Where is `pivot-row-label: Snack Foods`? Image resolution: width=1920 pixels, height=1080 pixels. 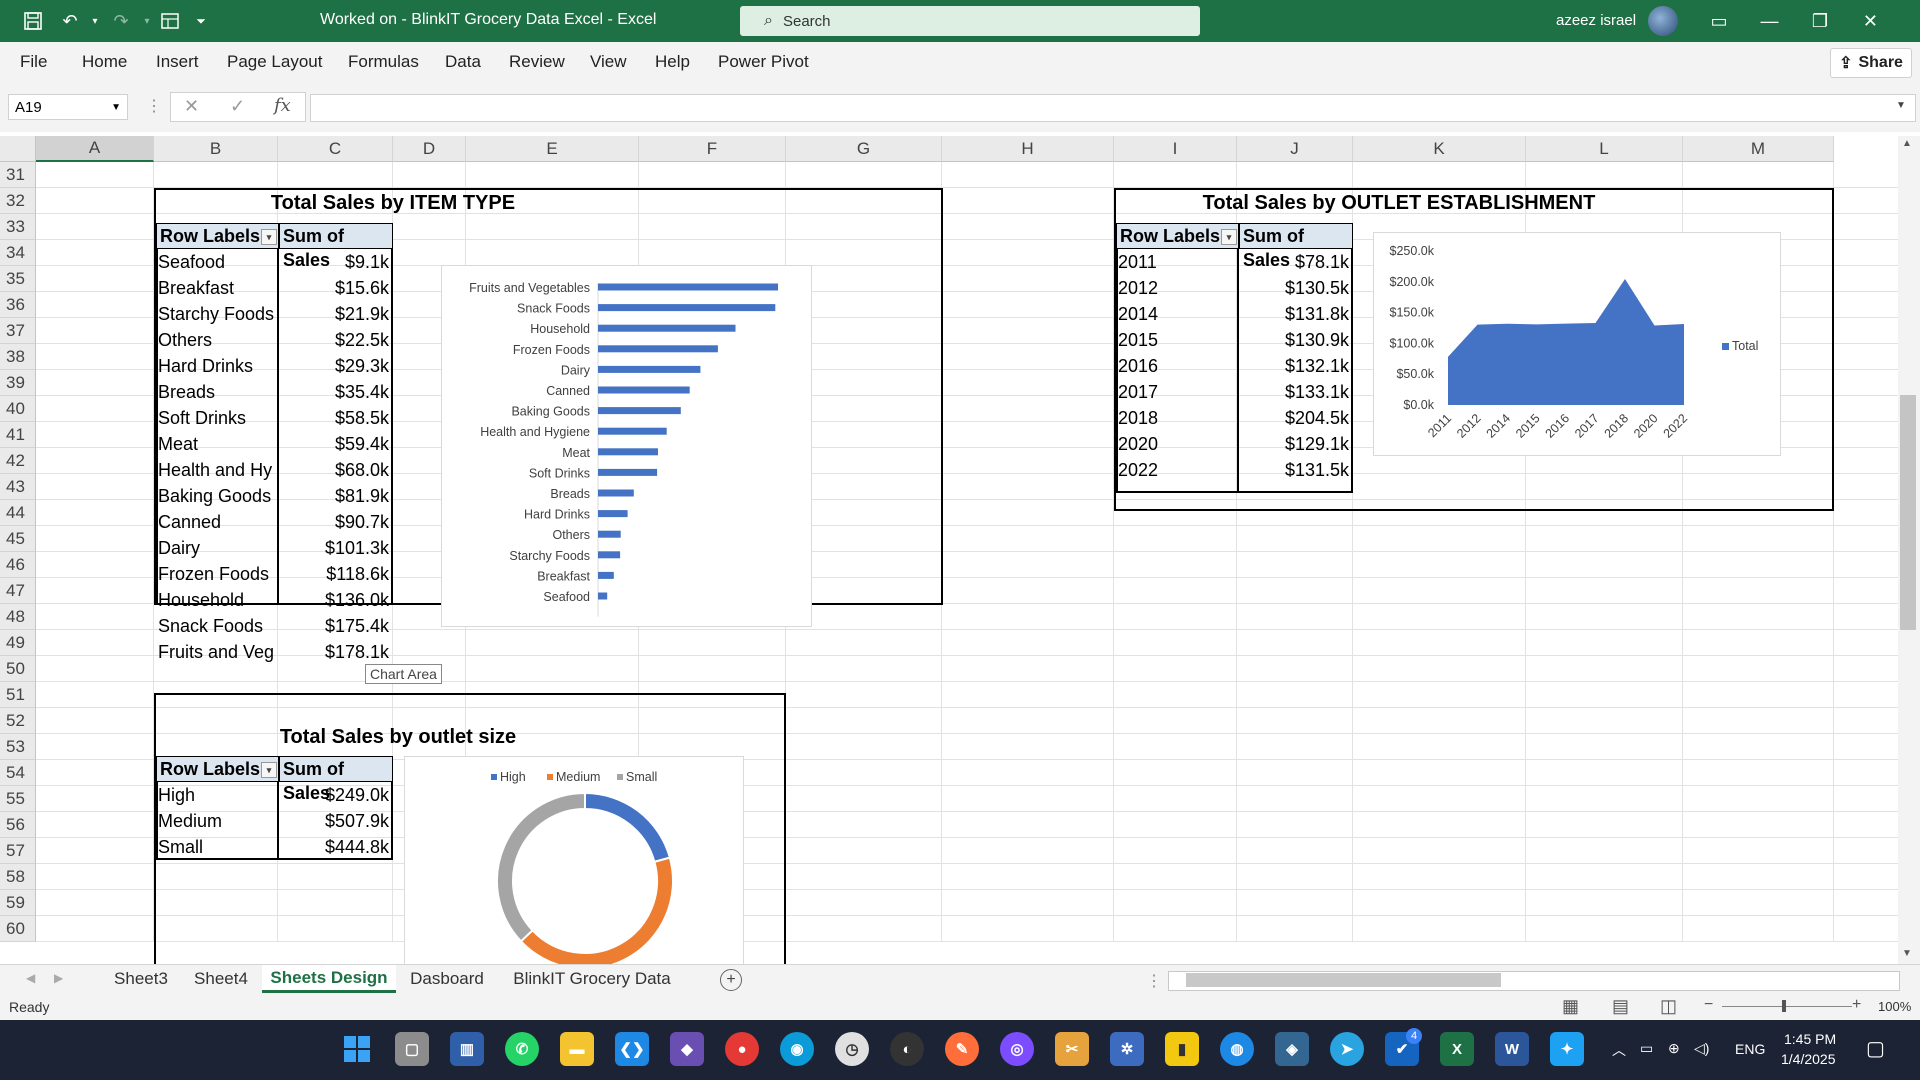 pivot-row-label: Snack Foods is located at coordinates (211, 626).